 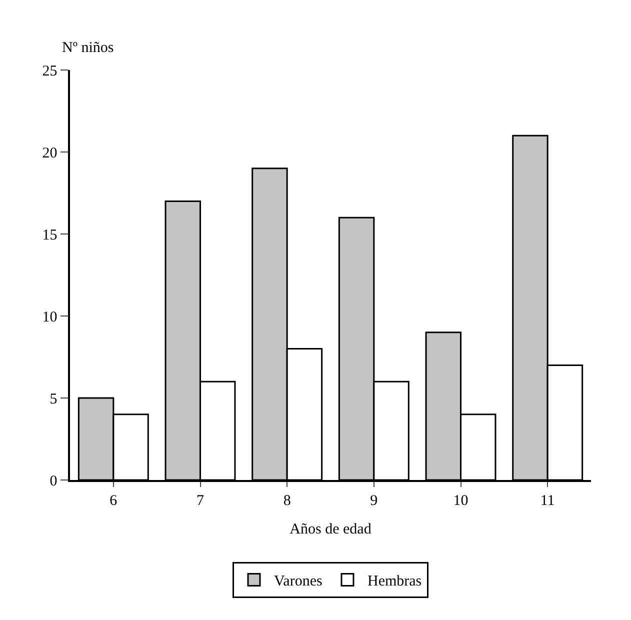 I want to click on y-tick-label: 20, so click(x=50, y=153).